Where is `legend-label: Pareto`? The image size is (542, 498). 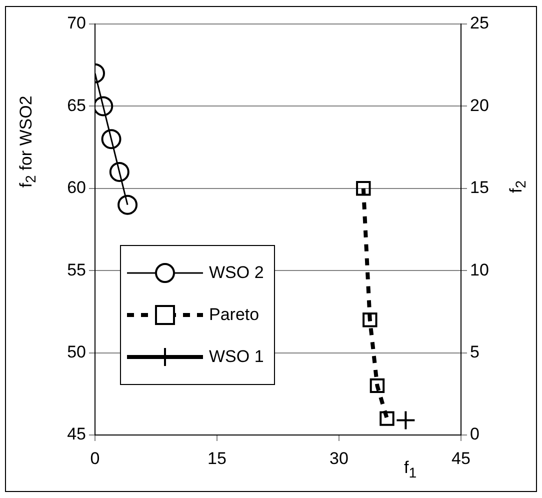 legend-label: Pareto is located at coordinates (234, 315).